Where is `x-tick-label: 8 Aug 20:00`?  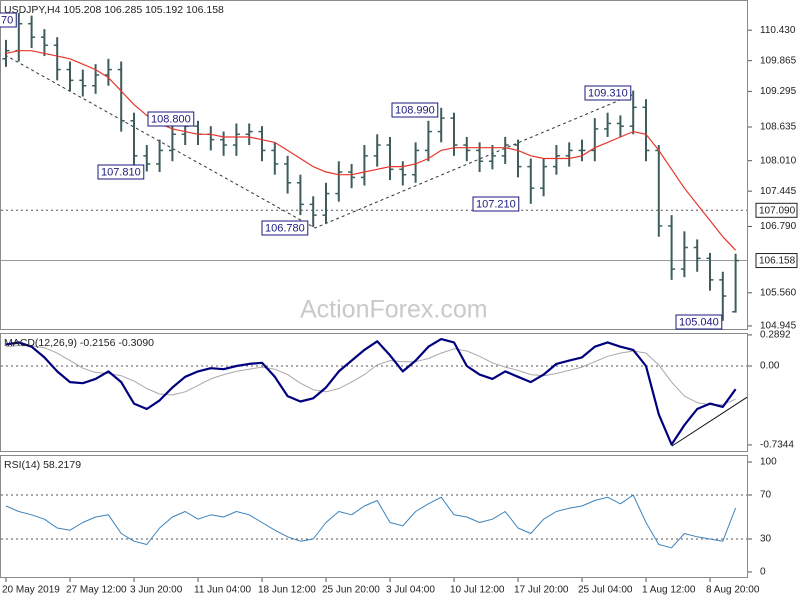 x-tick-label: 8 Aug 20:00 is located at coordinates (733, 590).